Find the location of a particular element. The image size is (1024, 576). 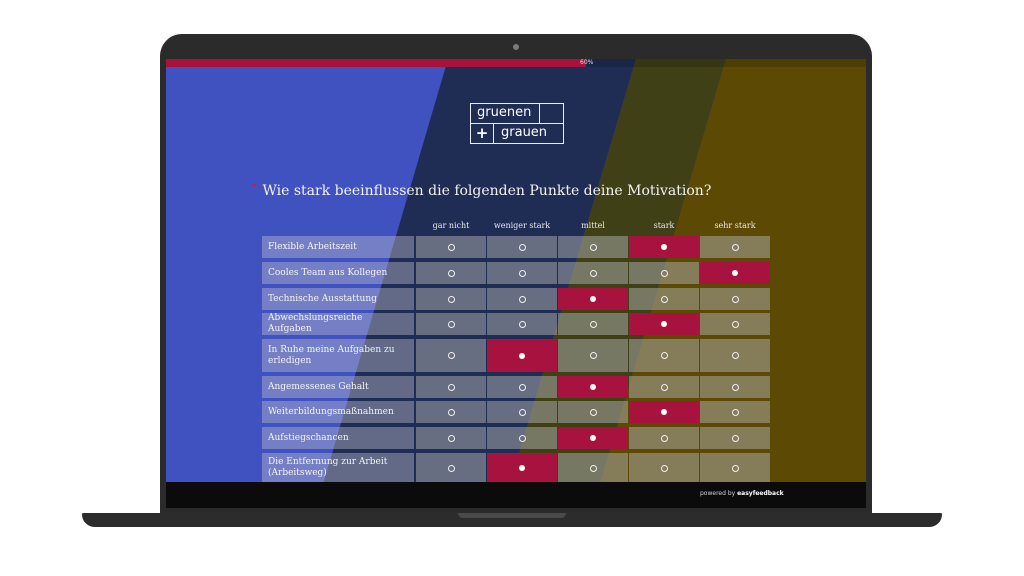

logo-divider is located at coordinates (539, 113).